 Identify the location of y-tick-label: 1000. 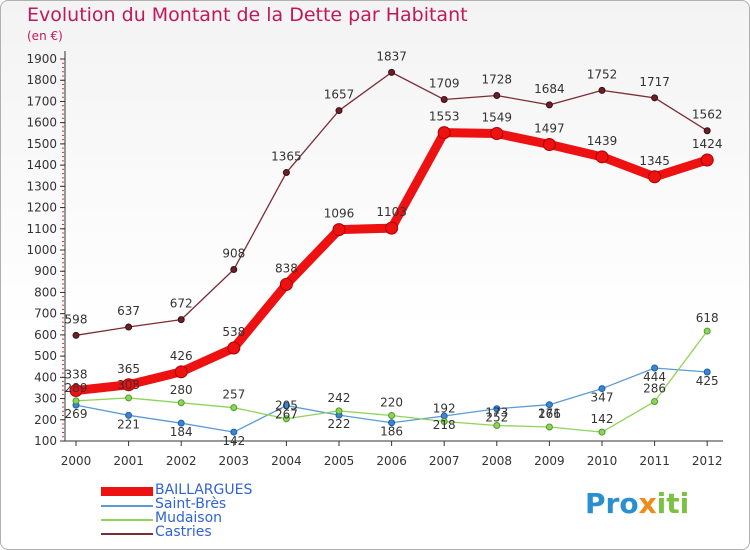
(41, 250).